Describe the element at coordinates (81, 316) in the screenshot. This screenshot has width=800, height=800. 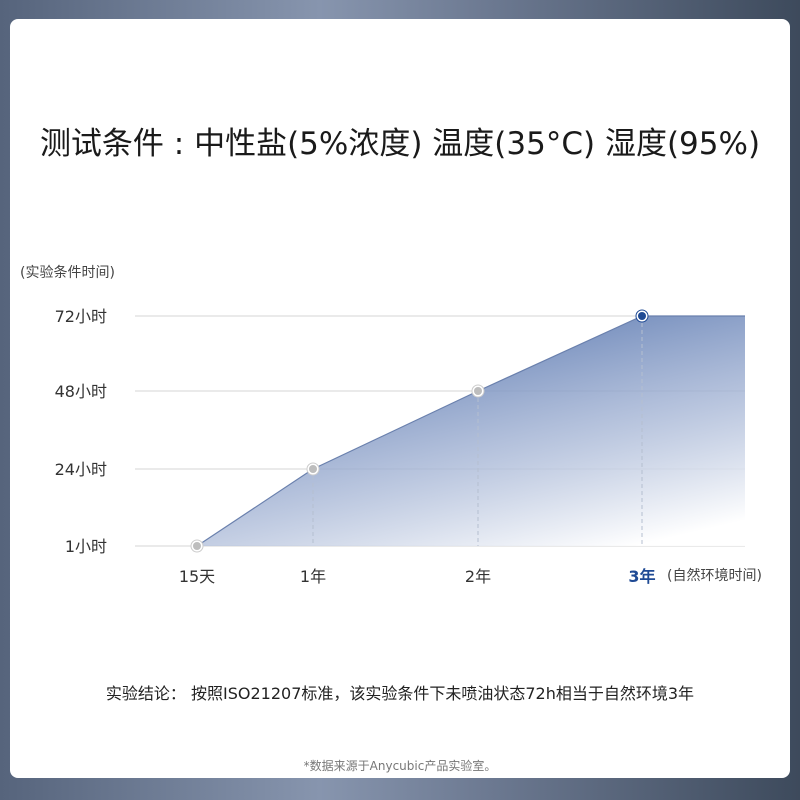
I see `y-tick-label: 72小时` at that location.